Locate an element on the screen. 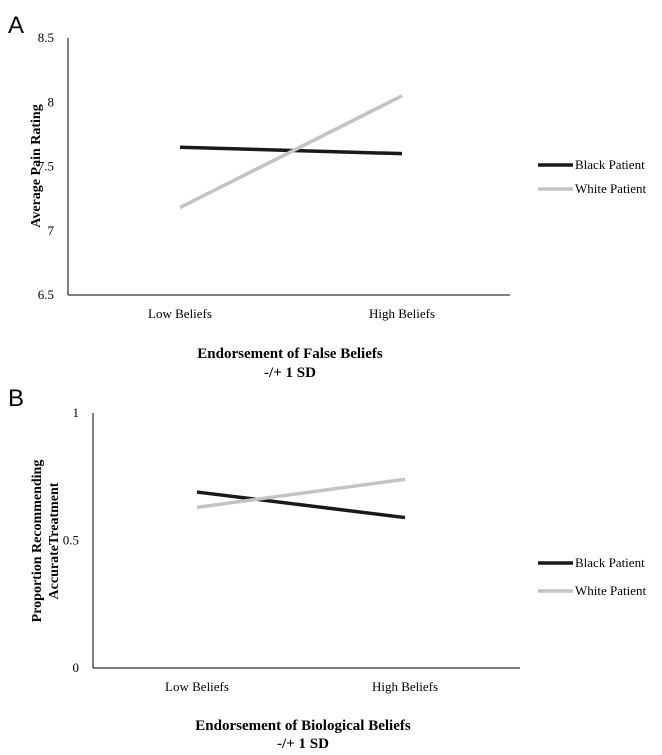  y-tick-label: 7.5 is located at coordinates (46, 166).